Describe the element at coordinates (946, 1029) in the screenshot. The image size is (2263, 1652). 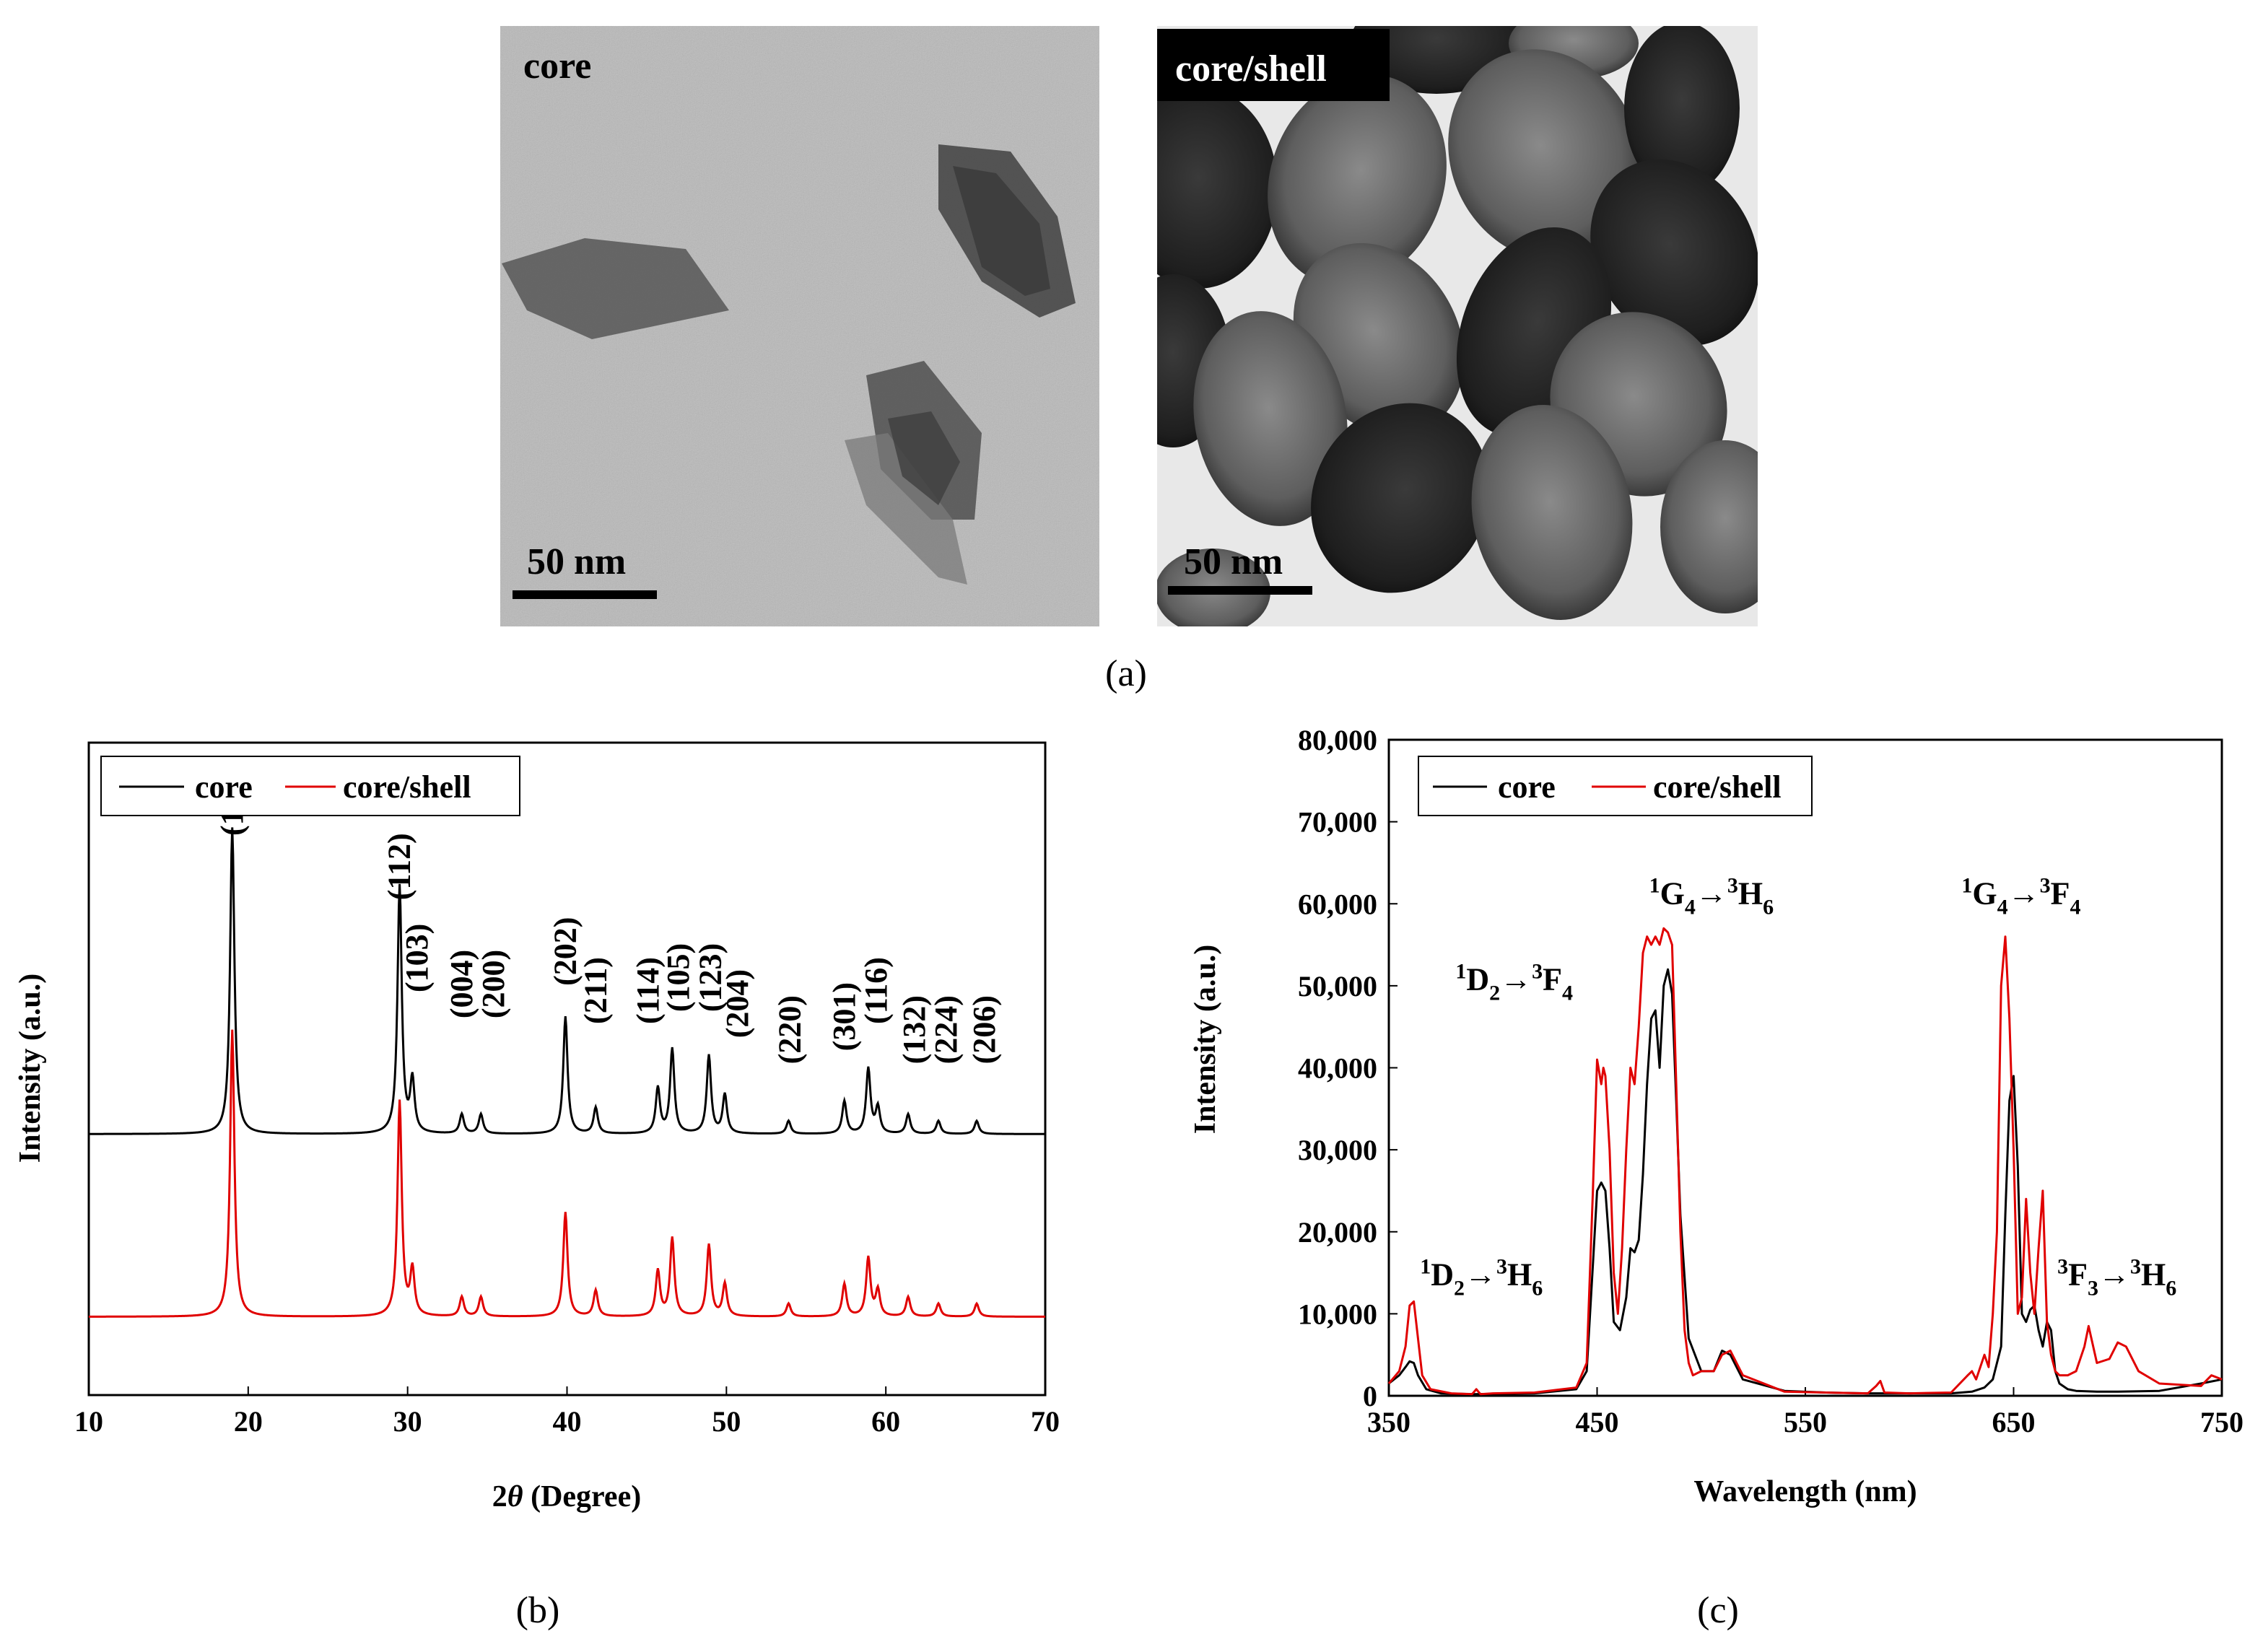
I see `xrd-peak-label: (224)` at that location.